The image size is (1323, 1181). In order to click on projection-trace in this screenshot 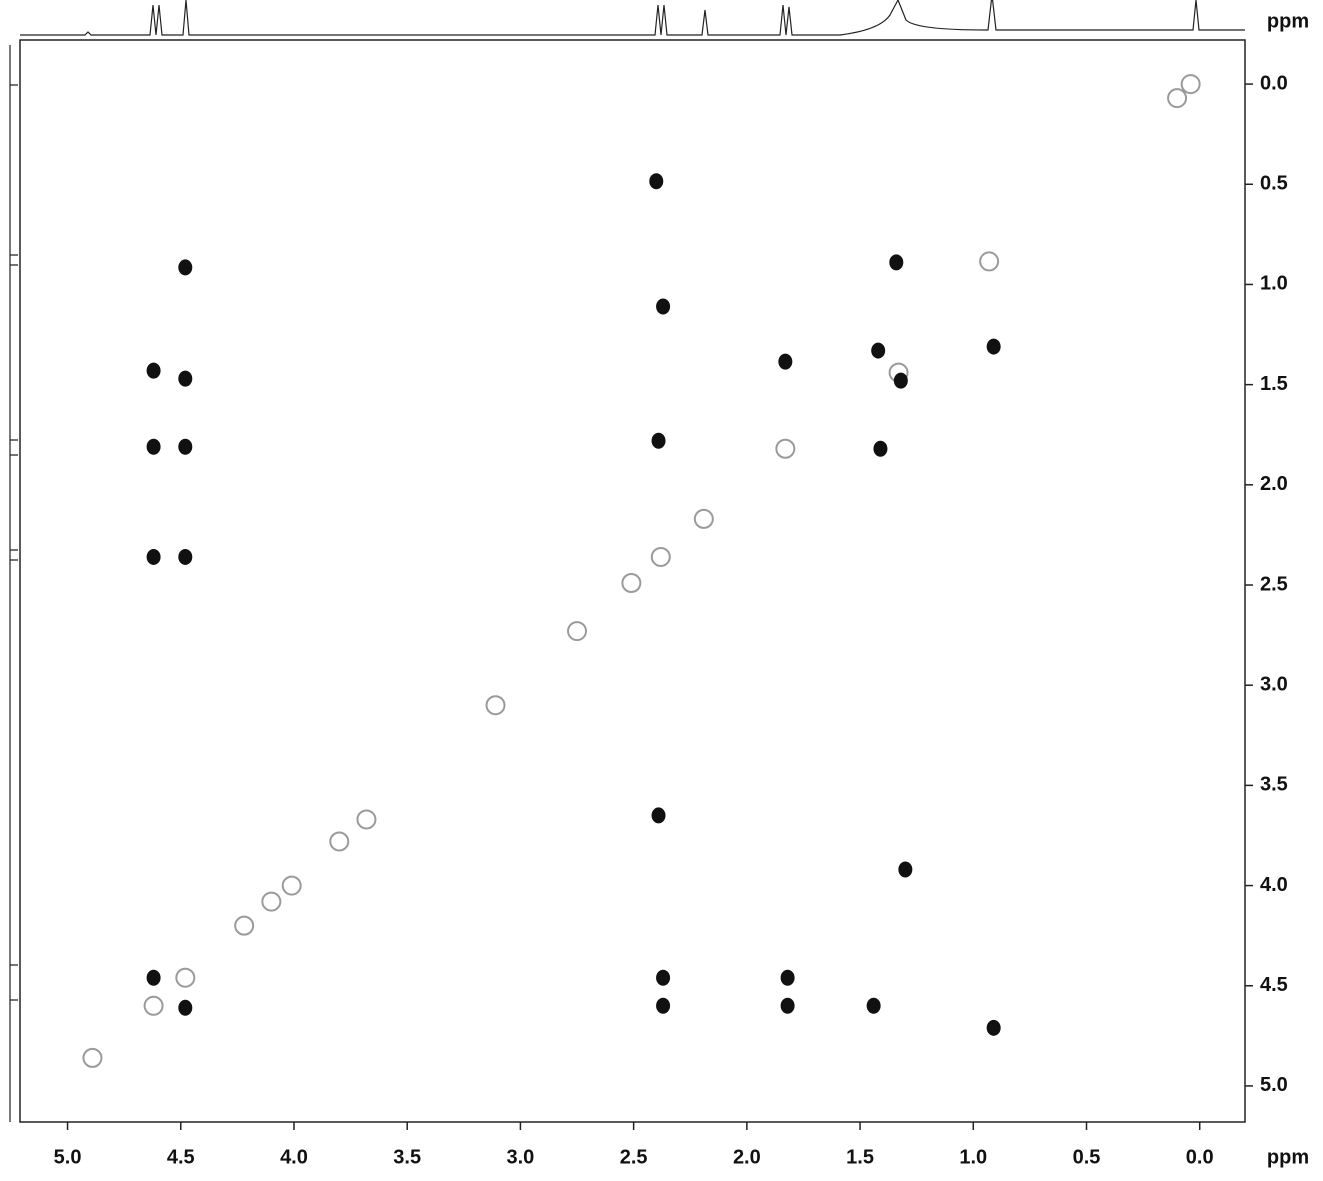, I will do `click(632, 18)`.